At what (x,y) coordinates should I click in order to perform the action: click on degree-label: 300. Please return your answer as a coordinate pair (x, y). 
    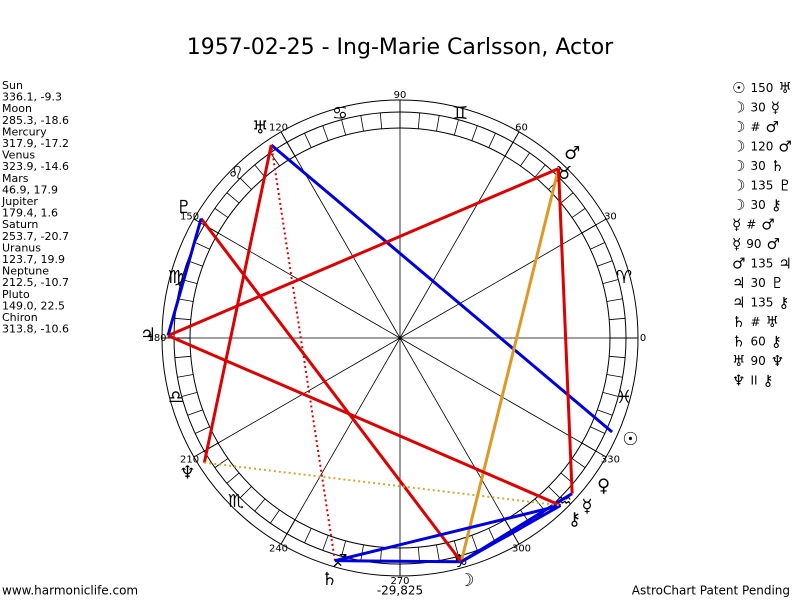
    Looking at the image, I should click on (521, 548).